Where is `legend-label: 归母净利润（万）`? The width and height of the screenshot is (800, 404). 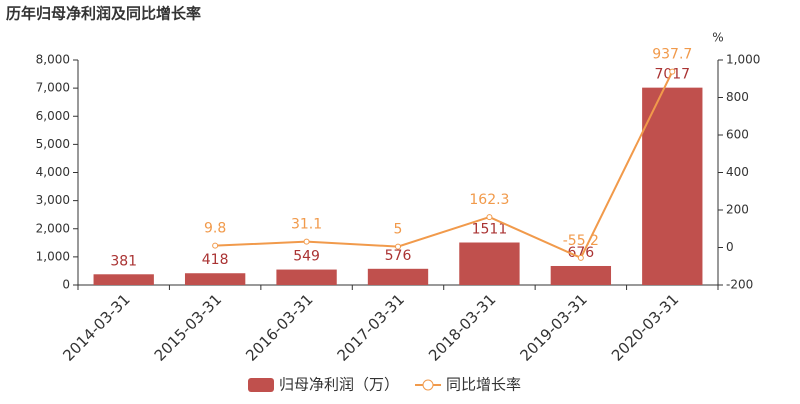 legend-label: 归母净利润（万） is located at coordinates (339, 385).